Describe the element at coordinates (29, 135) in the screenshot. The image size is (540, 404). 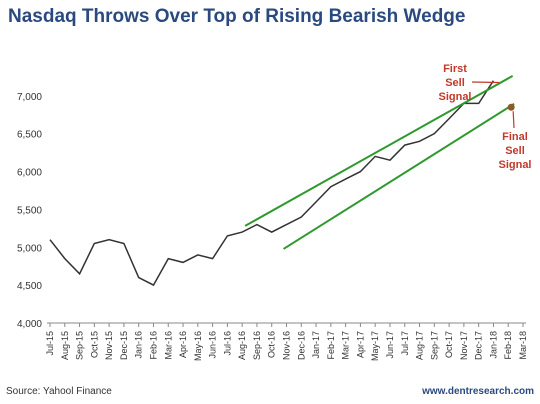
I see `y-tick-label: 6,500` at that location.